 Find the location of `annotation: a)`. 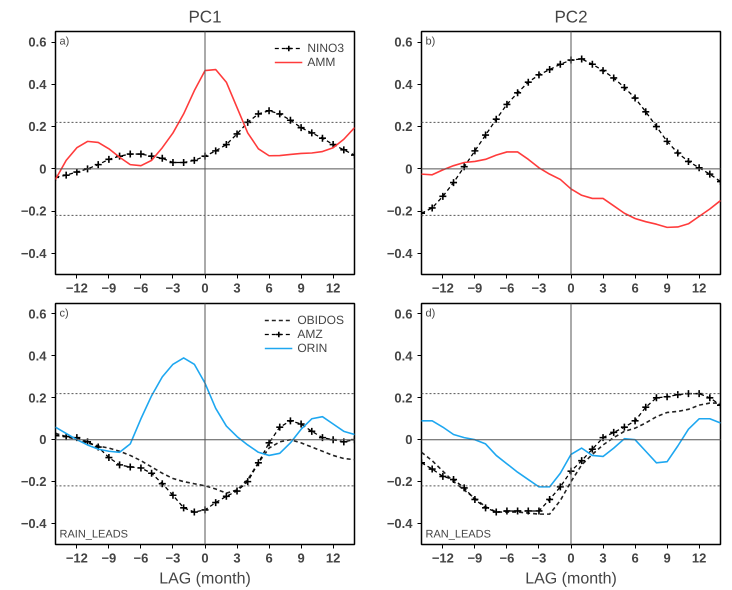

annotation: a) is located at coordinates (65, 42).